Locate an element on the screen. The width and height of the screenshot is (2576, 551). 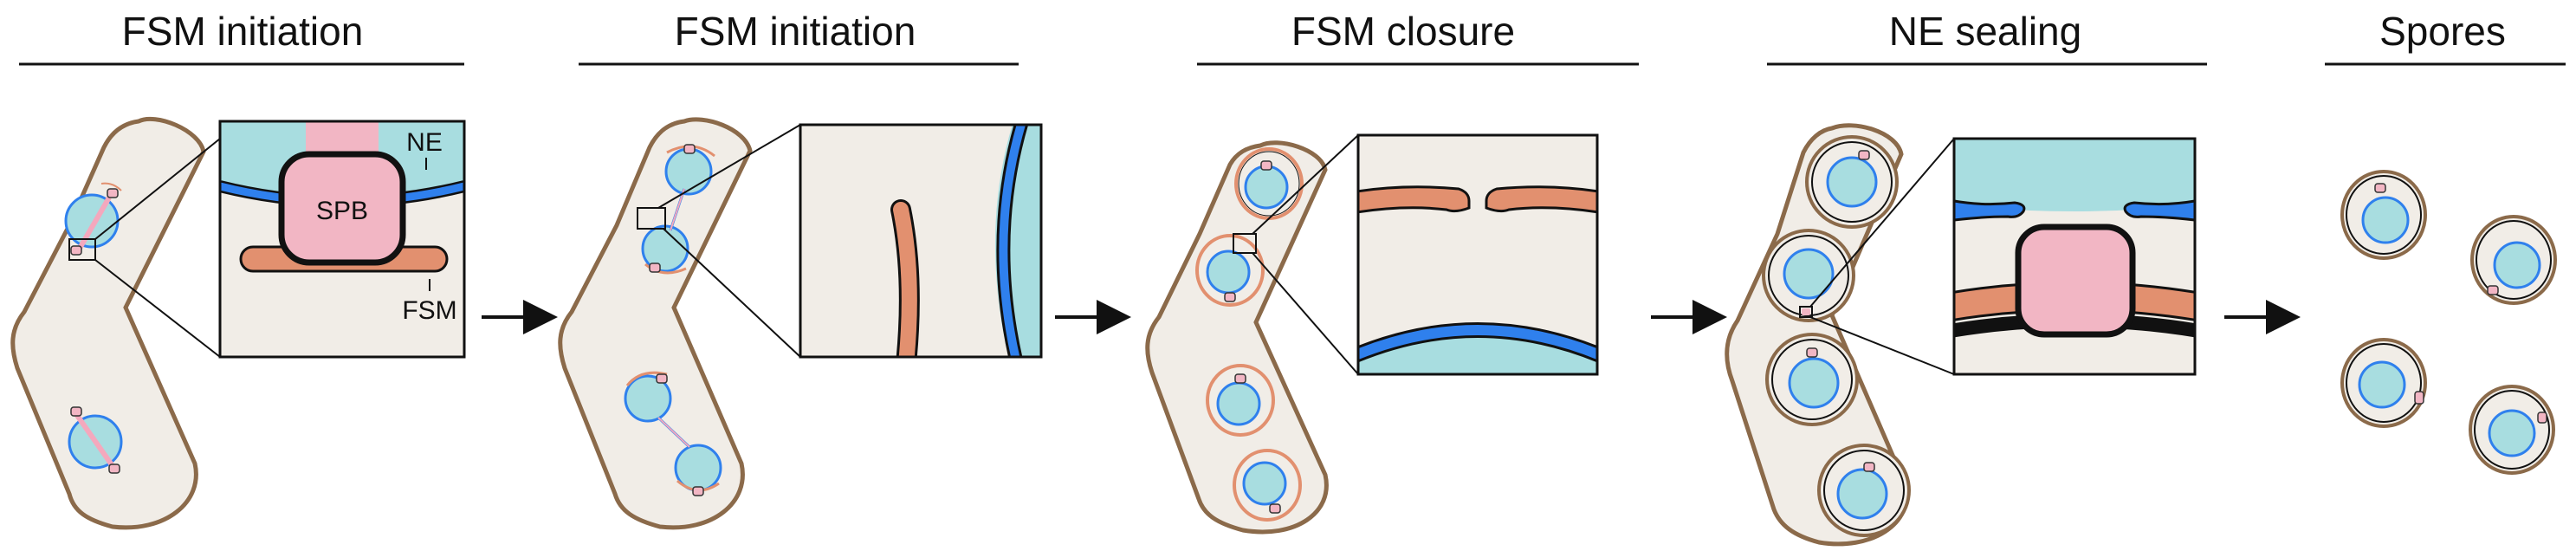
spb-label: SPB is located at coordinates (342, 211).